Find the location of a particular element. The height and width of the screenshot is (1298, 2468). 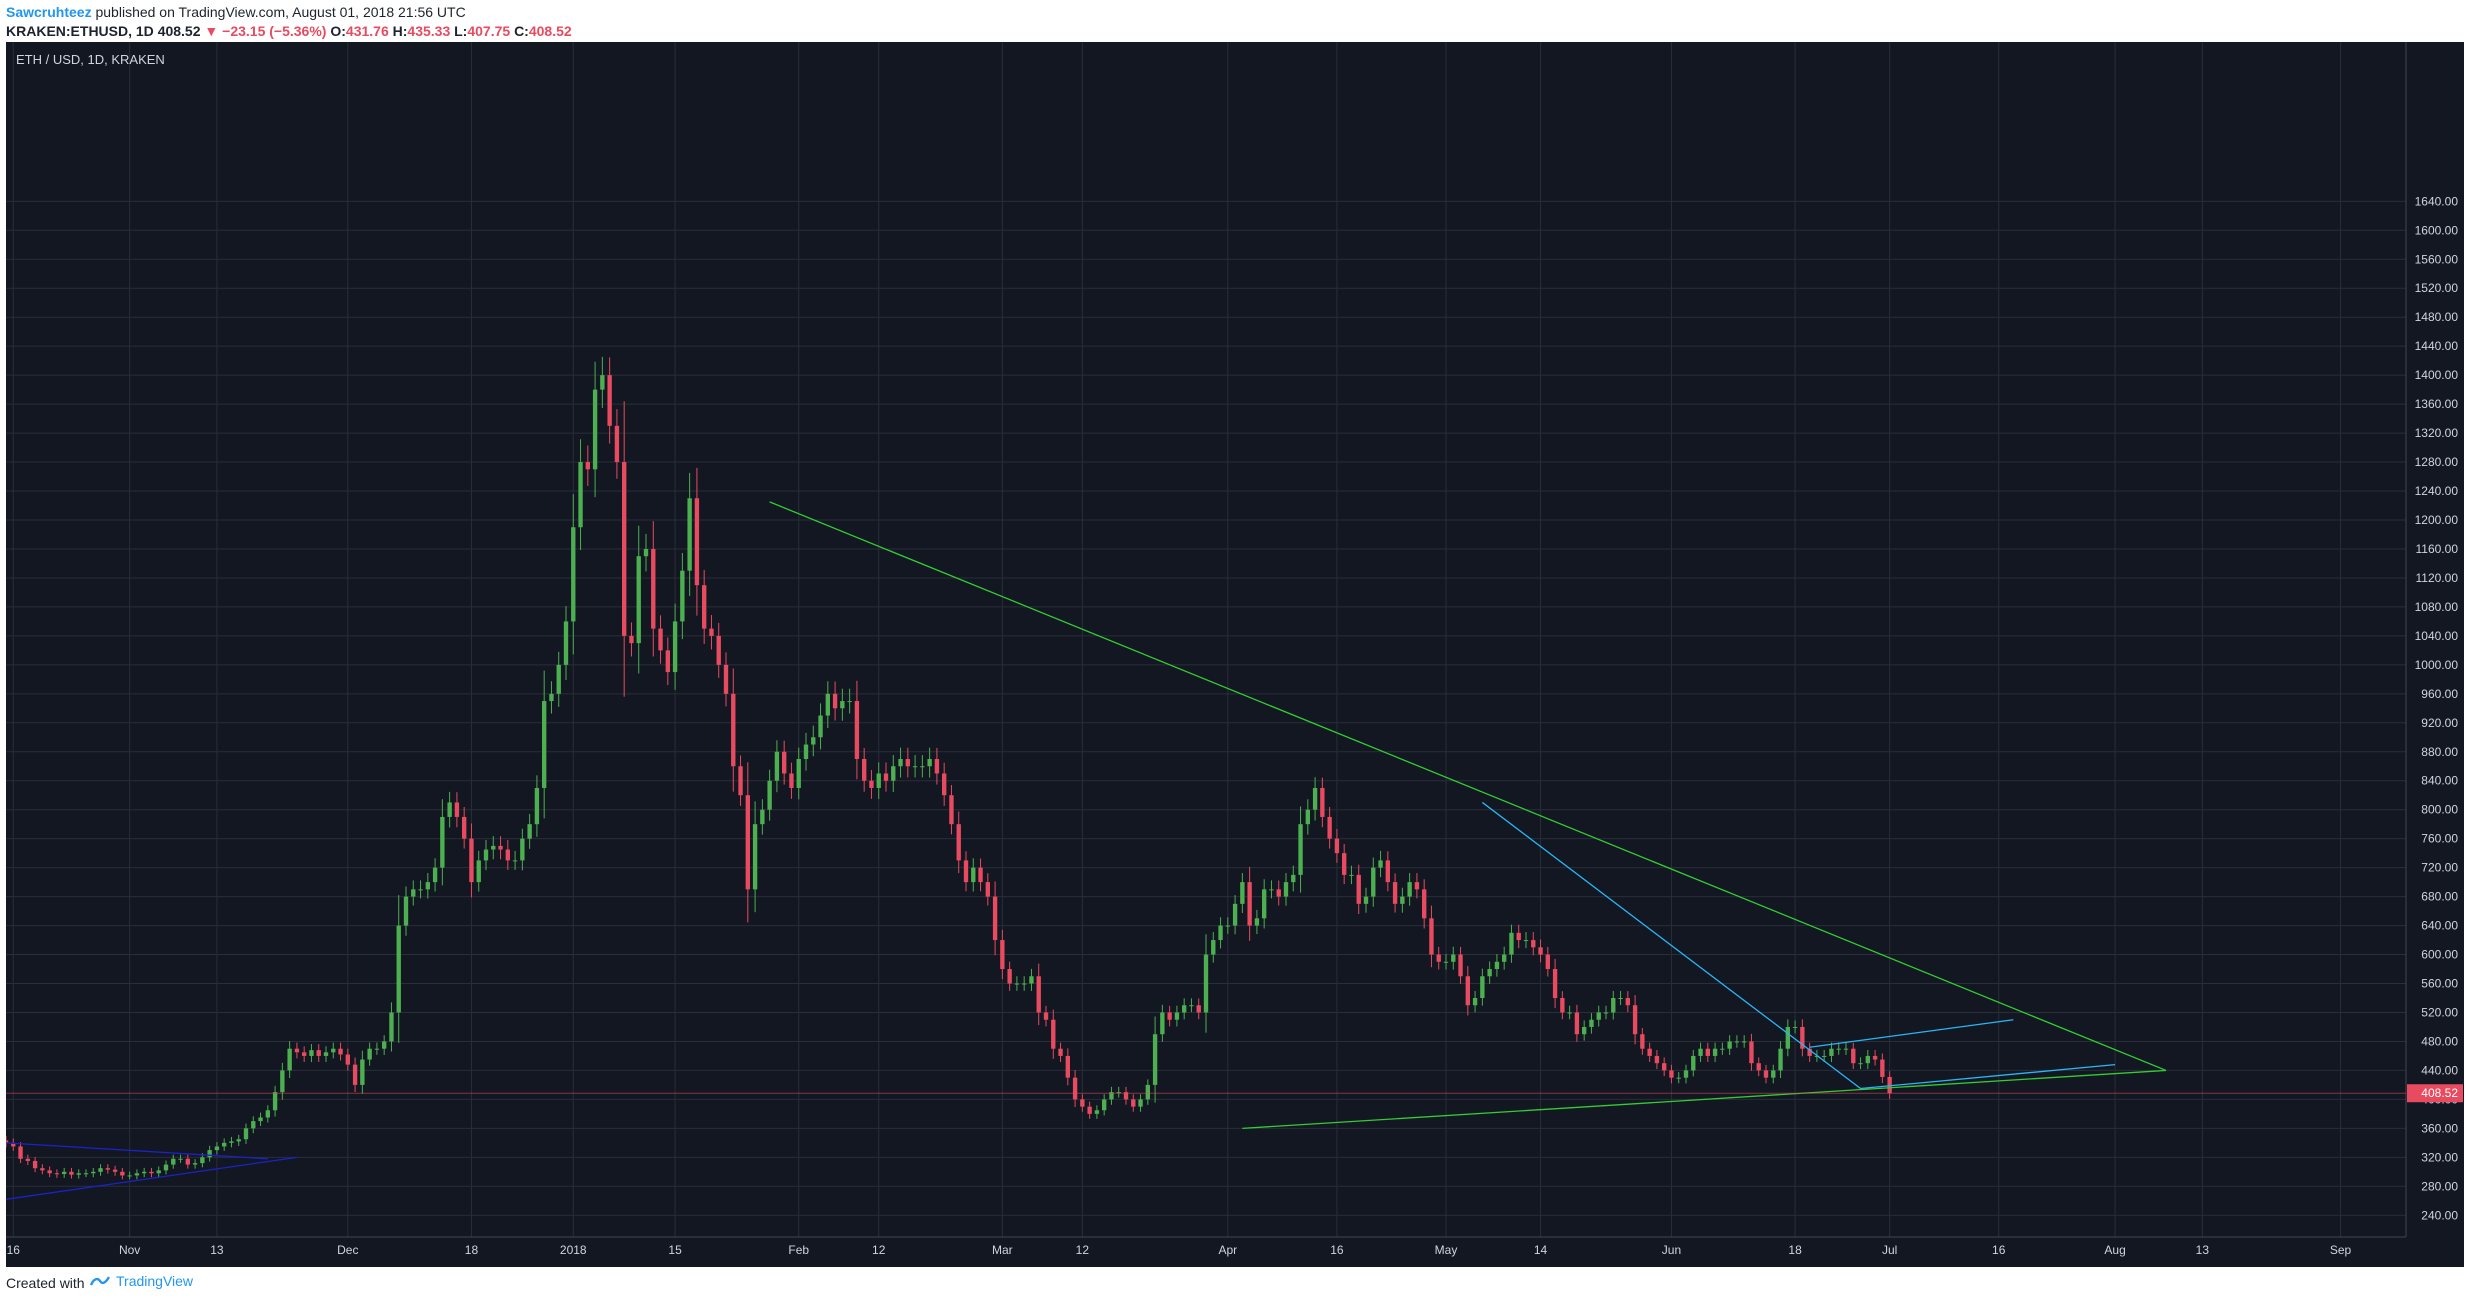

y-tick-label: 1640.00 is located at coordinates (2437, 201).